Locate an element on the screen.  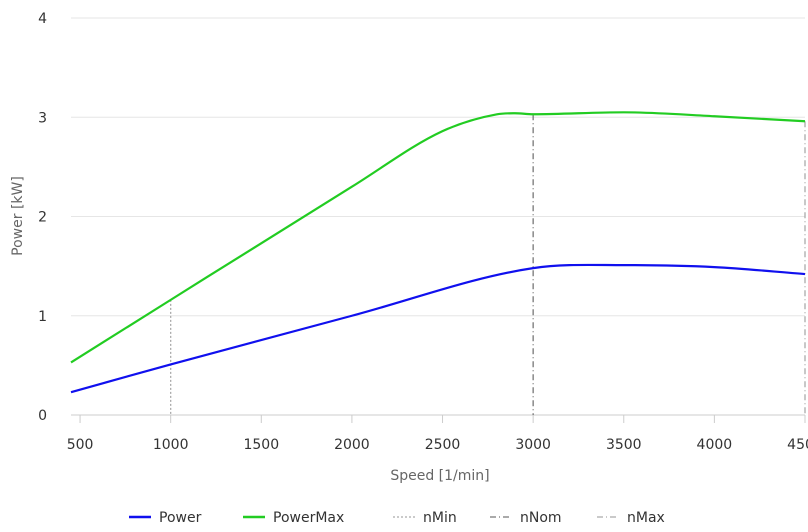
y-tick-label: 0 is located at coordinates (42, 416).